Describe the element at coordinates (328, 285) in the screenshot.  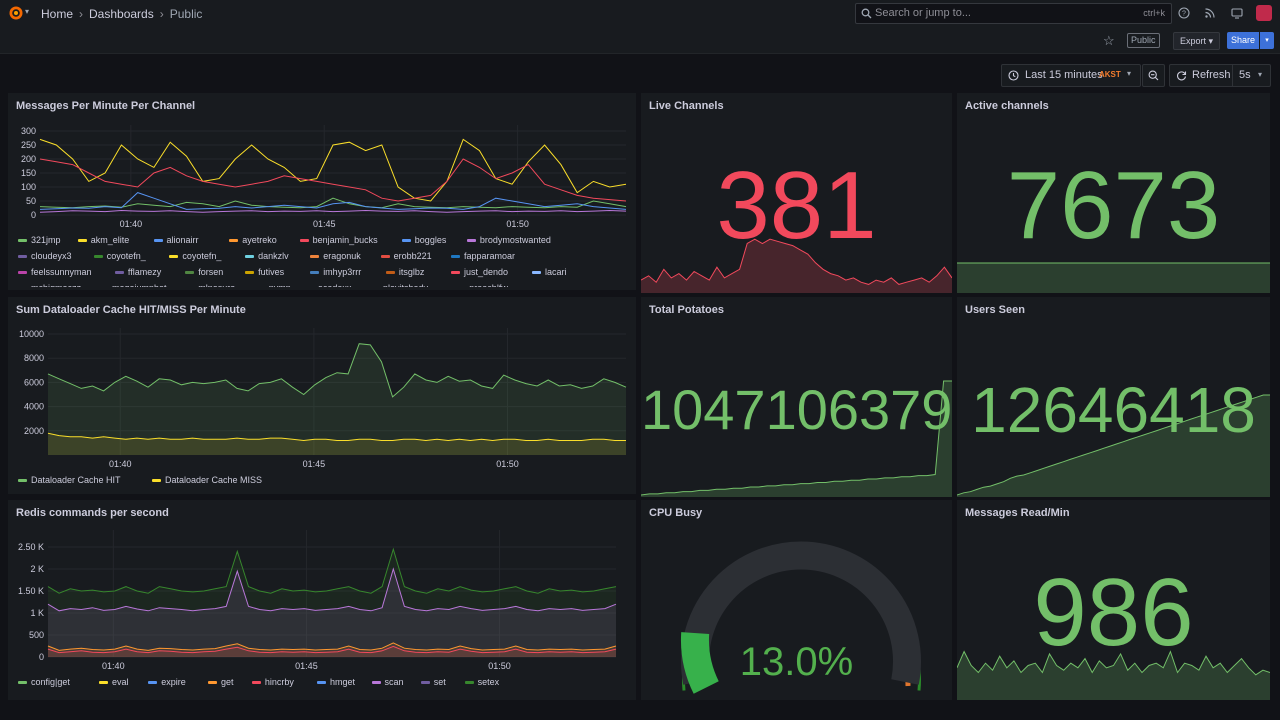
I see `legend-item-ocedexx: ocedexx` at that location.